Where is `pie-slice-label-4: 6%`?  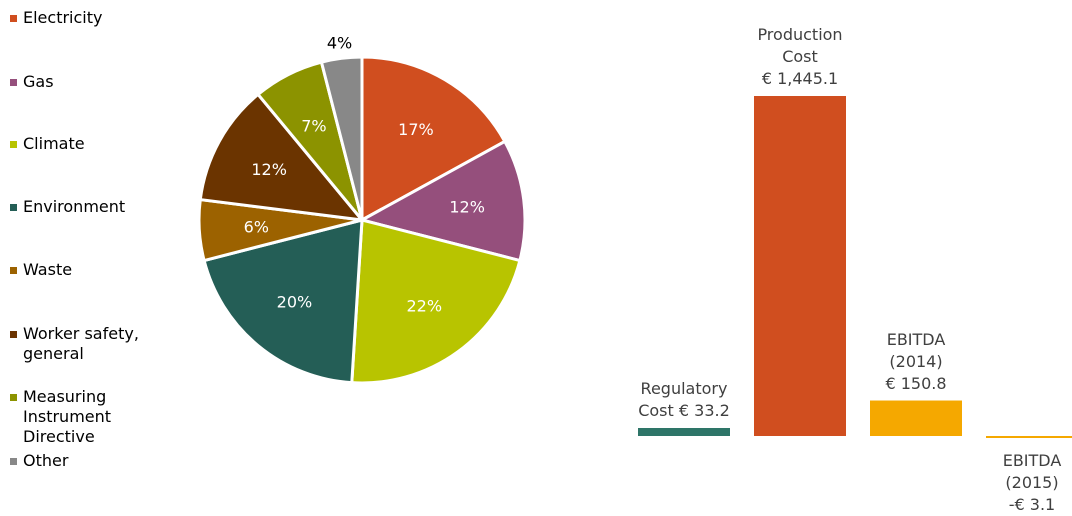
pie-slice-label-4: 6% is located at coordinates (256, 227).